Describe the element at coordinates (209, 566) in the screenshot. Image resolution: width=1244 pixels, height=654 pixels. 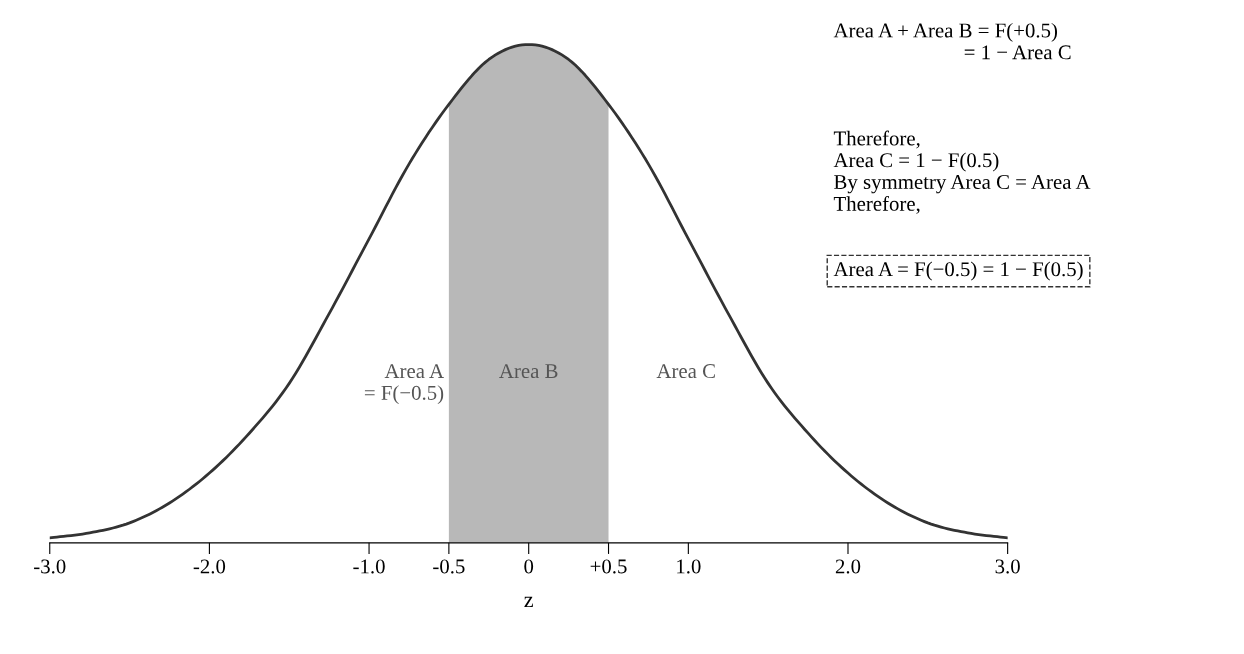
I see `x-tick-label: -2.0` at that location.